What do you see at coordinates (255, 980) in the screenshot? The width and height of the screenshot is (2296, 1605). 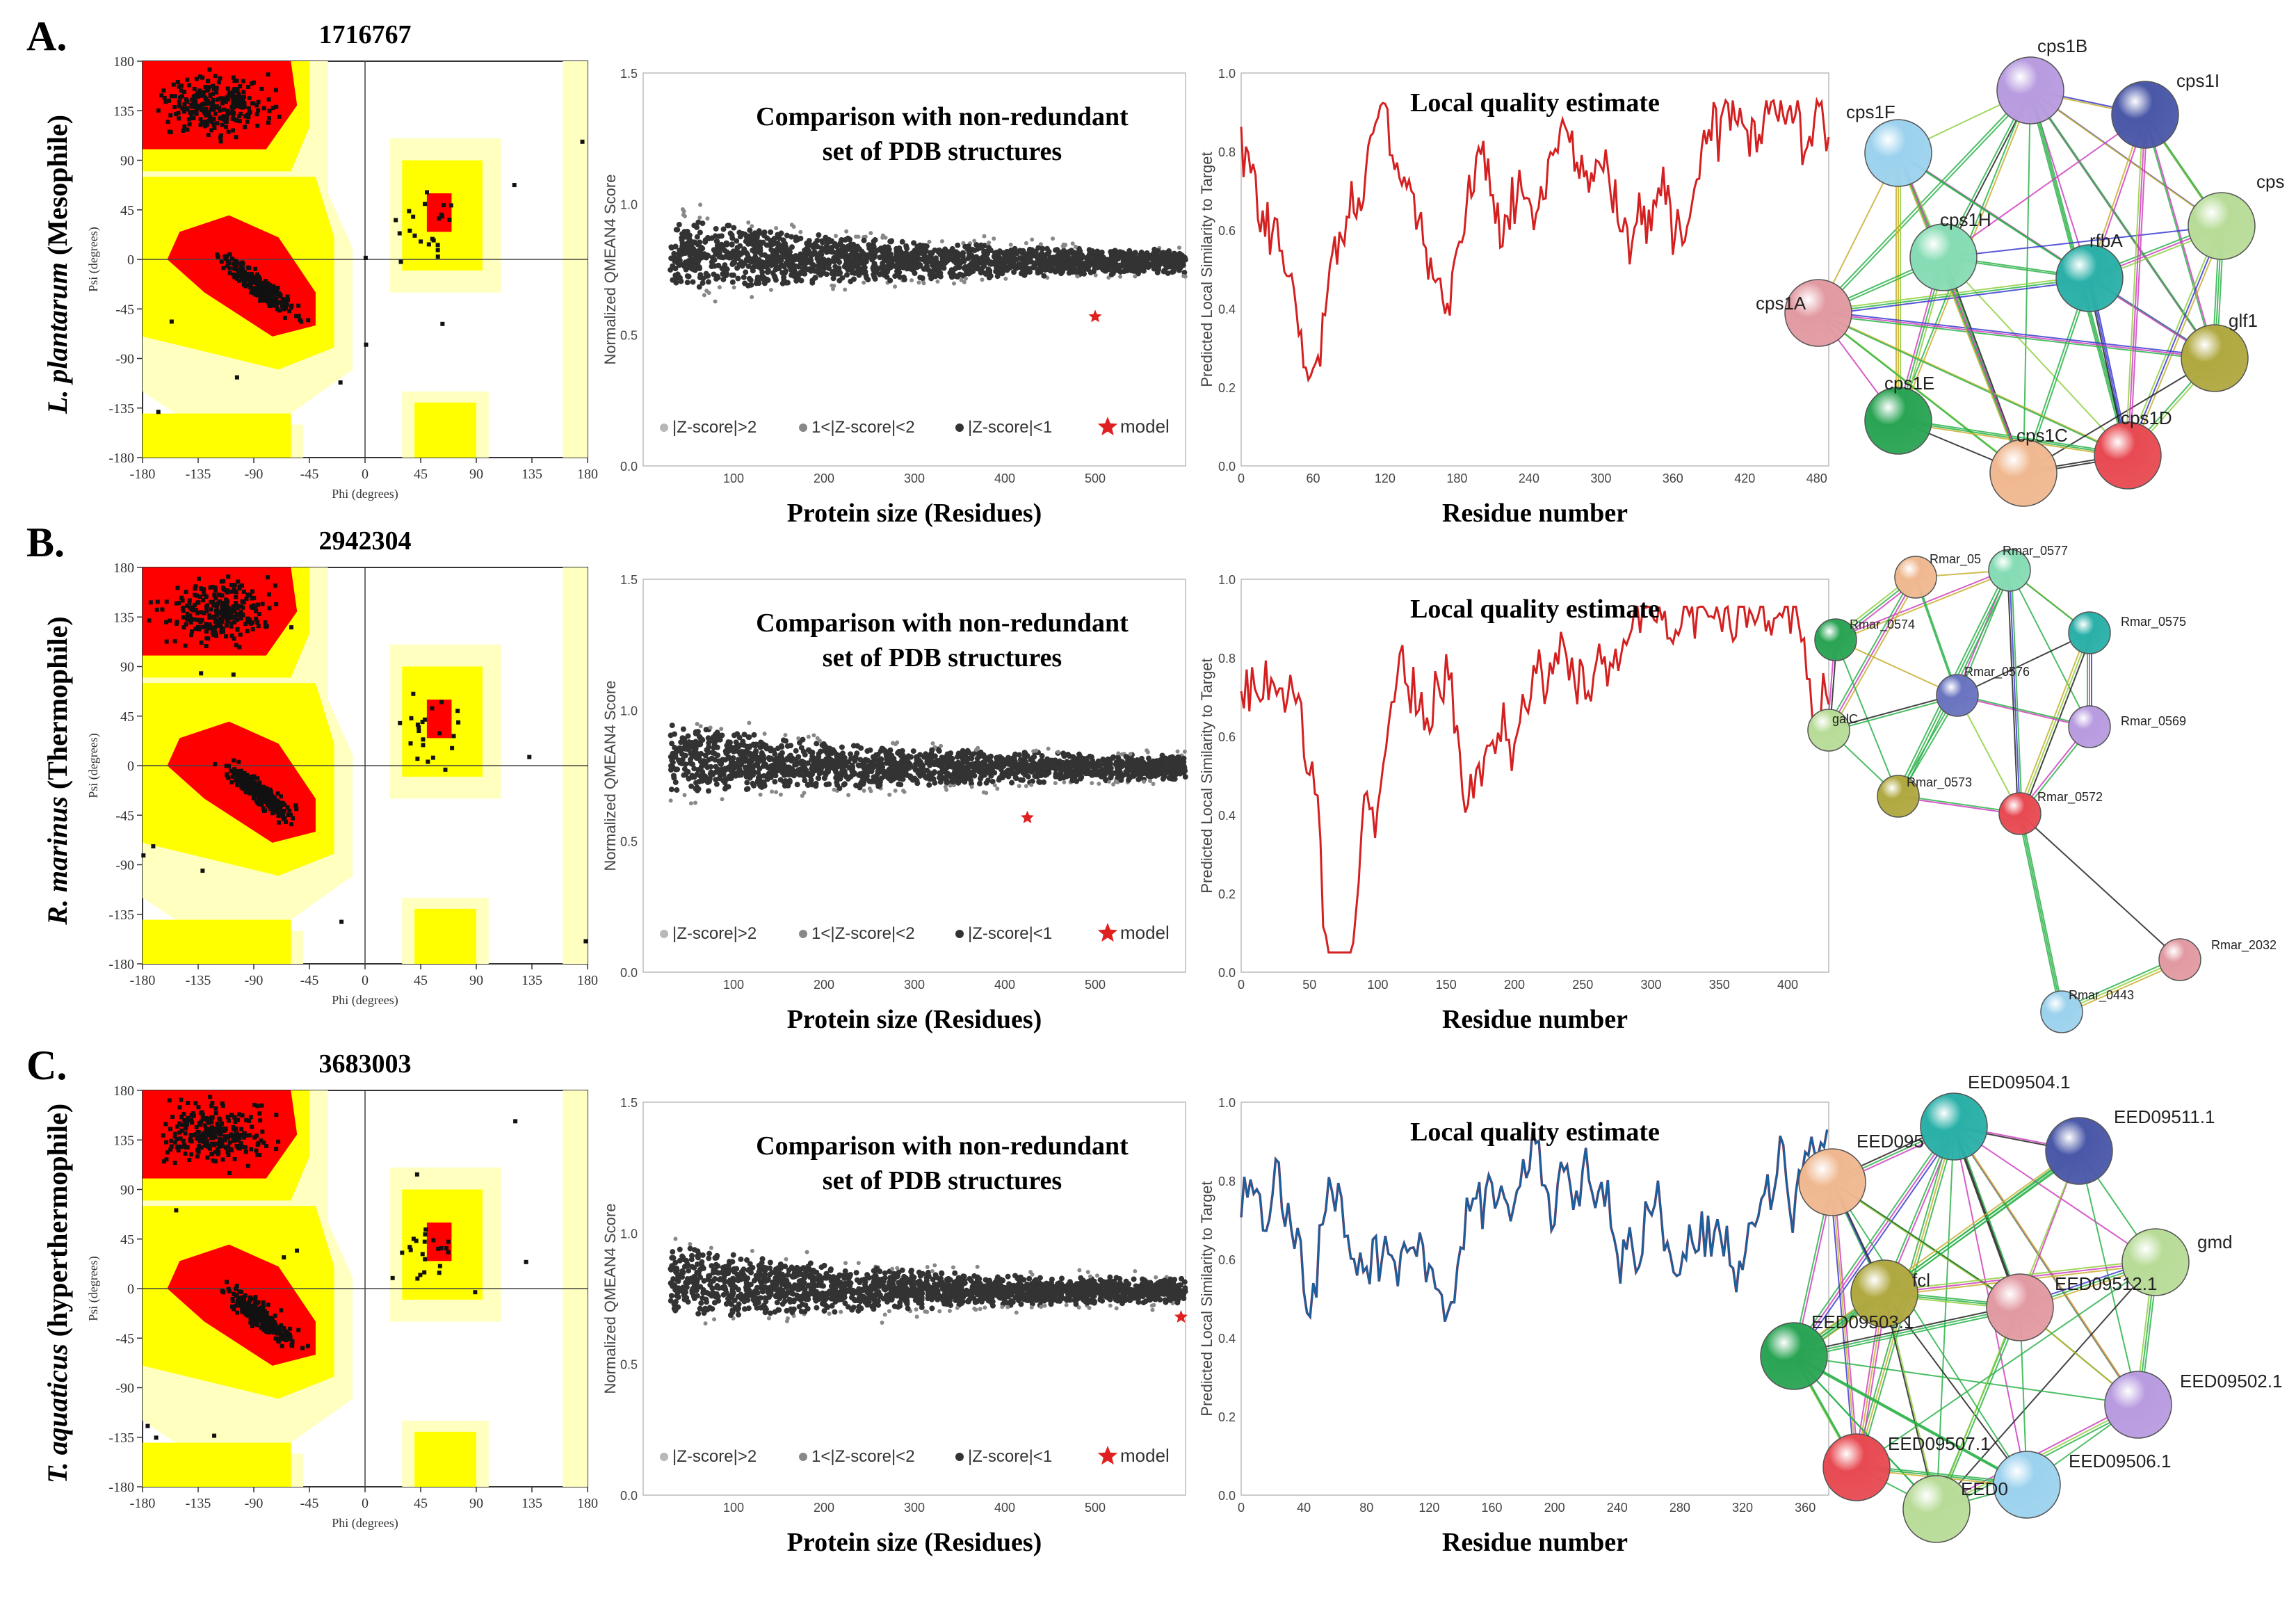 I see `rama-x-tick-label: -90` at bounding box center [255, 980].